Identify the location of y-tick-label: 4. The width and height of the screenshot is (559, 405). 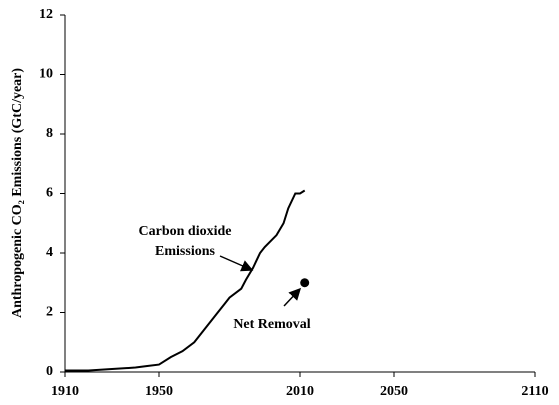
(49, 252).